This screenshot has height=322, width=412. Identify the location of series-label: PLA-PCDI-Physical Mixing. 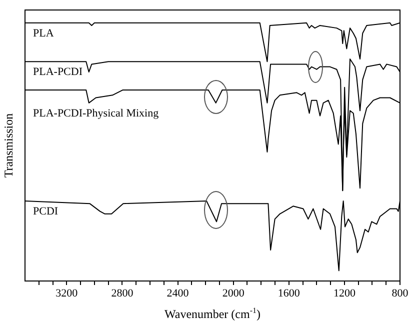
(96, 113).